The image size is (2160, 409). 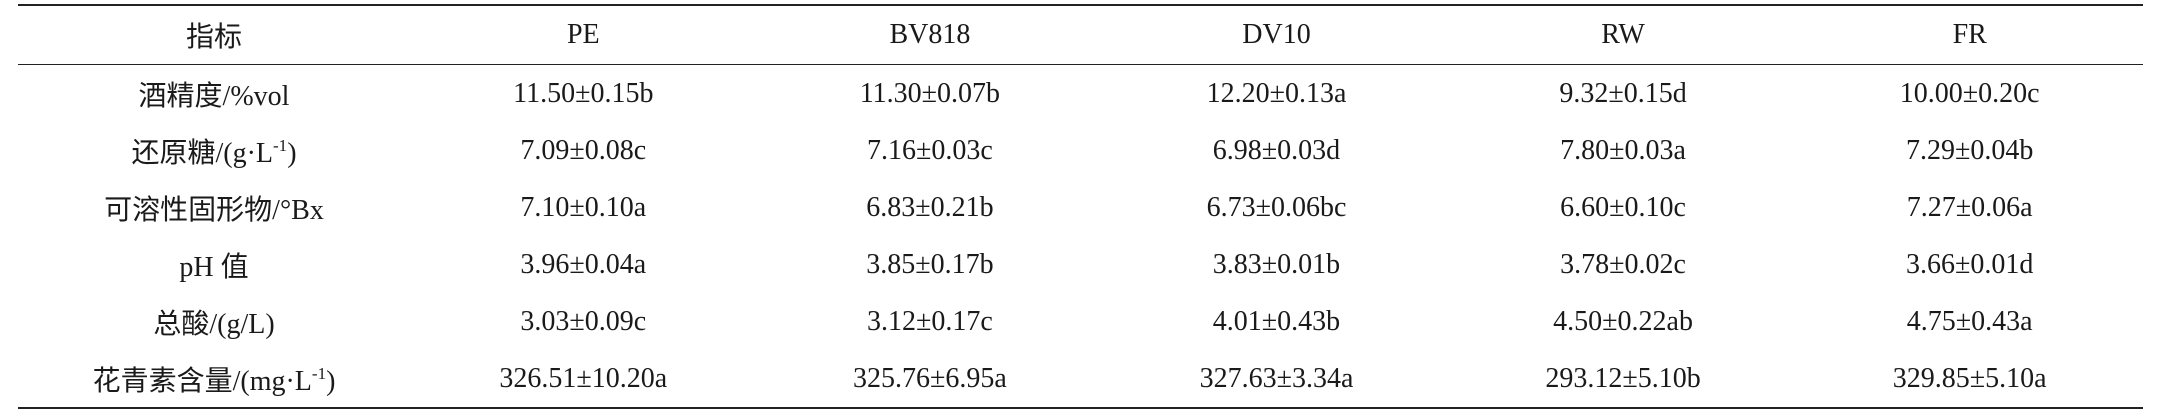 What do you see at coordinates (583, 321) in the screenshot?
I see `value-cell: 3.03±0.09c` at bounding box center [583, 321].